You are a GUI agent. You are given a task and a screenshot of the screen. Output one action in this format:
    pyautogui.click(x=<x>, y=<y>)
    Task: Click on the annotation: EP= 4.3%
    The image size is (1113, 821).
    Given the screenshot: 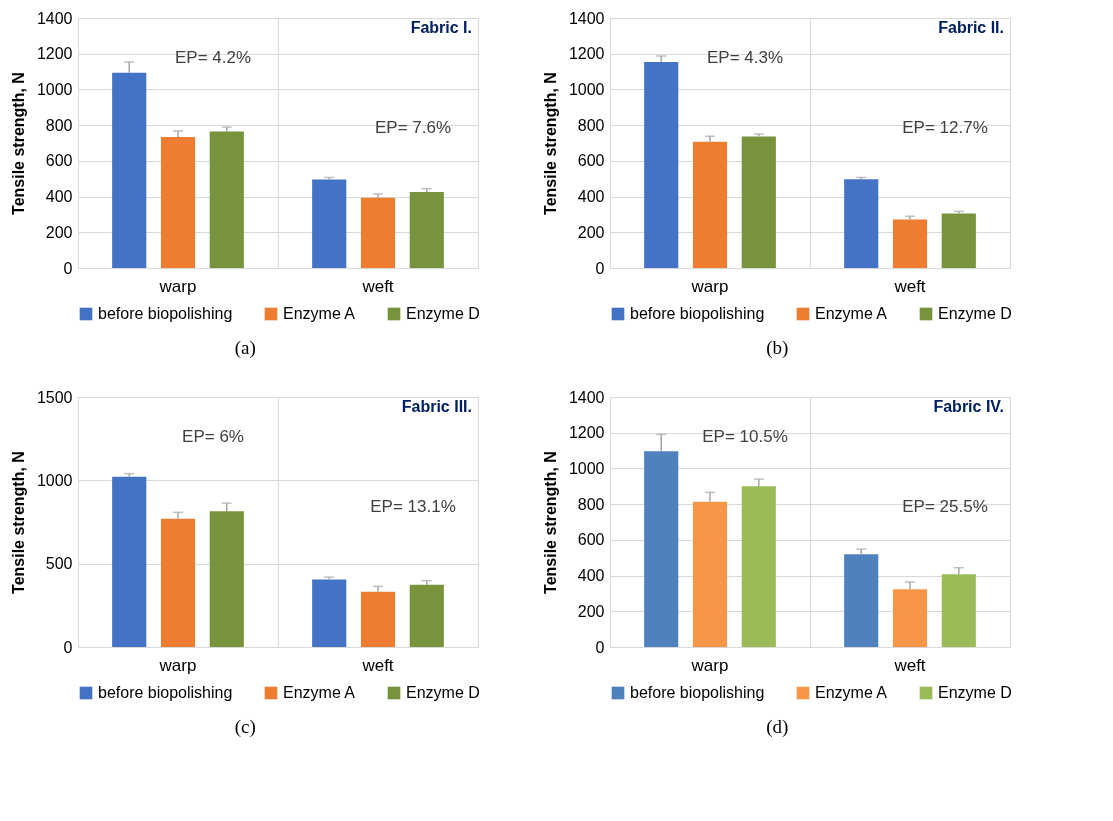 What is the action you would take?
    pyautogui.click(x=745, y=57)
    